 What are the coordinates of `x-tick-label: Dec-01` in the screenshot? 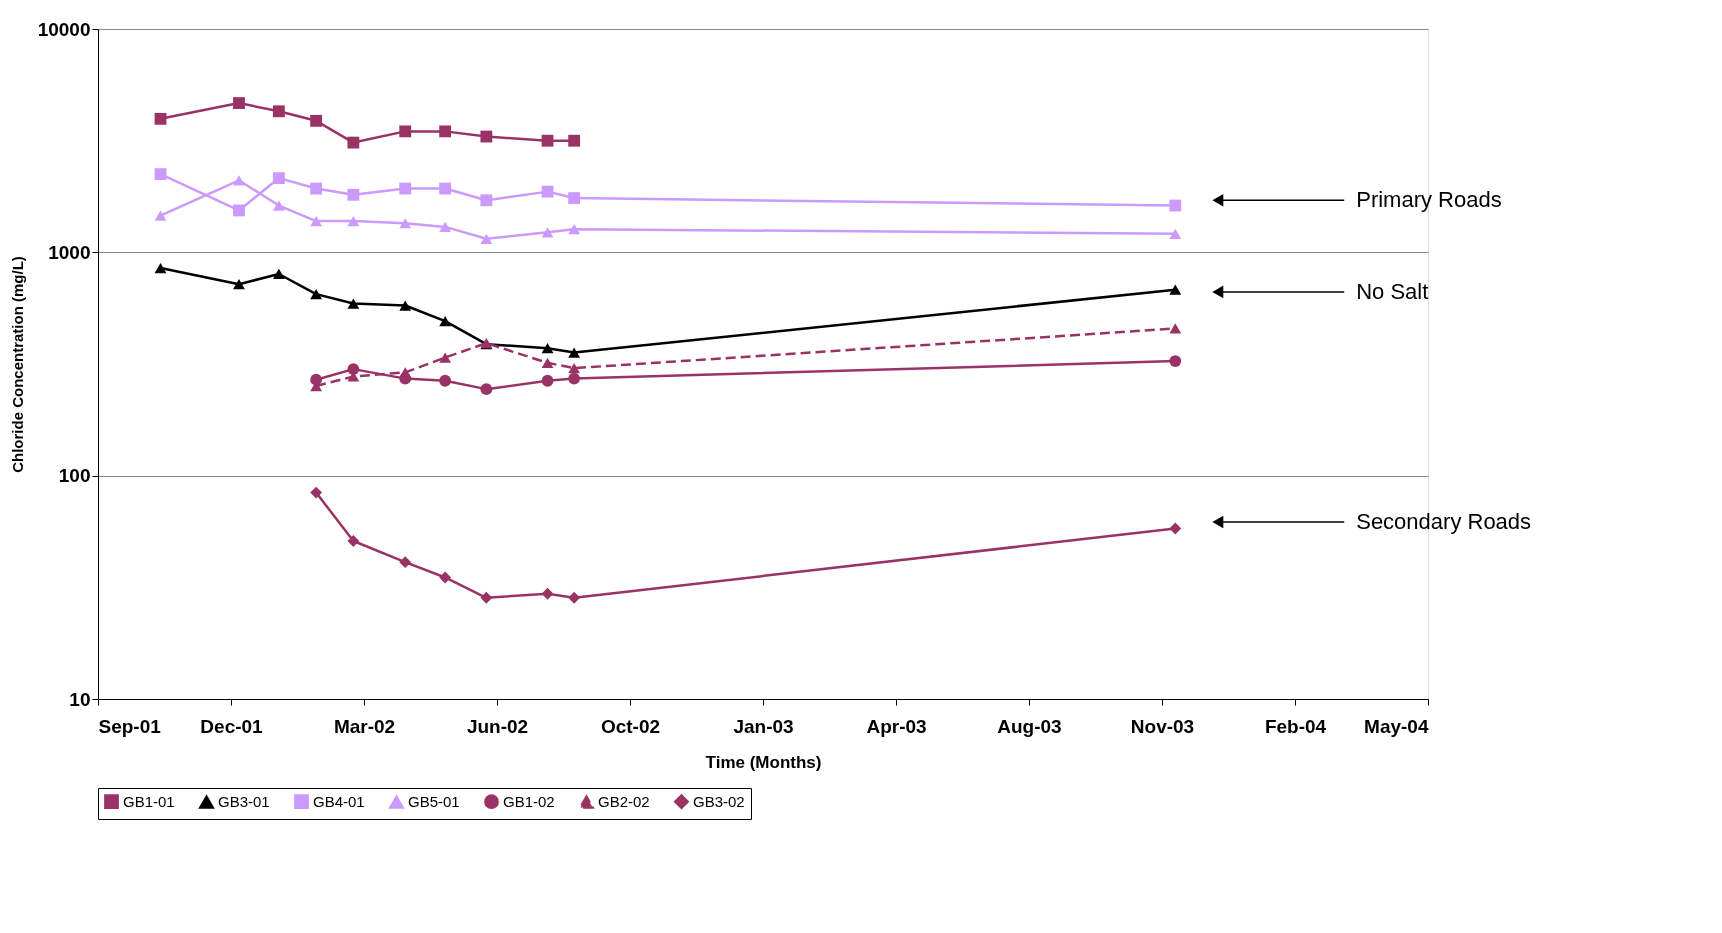 It's located at (232, 726).